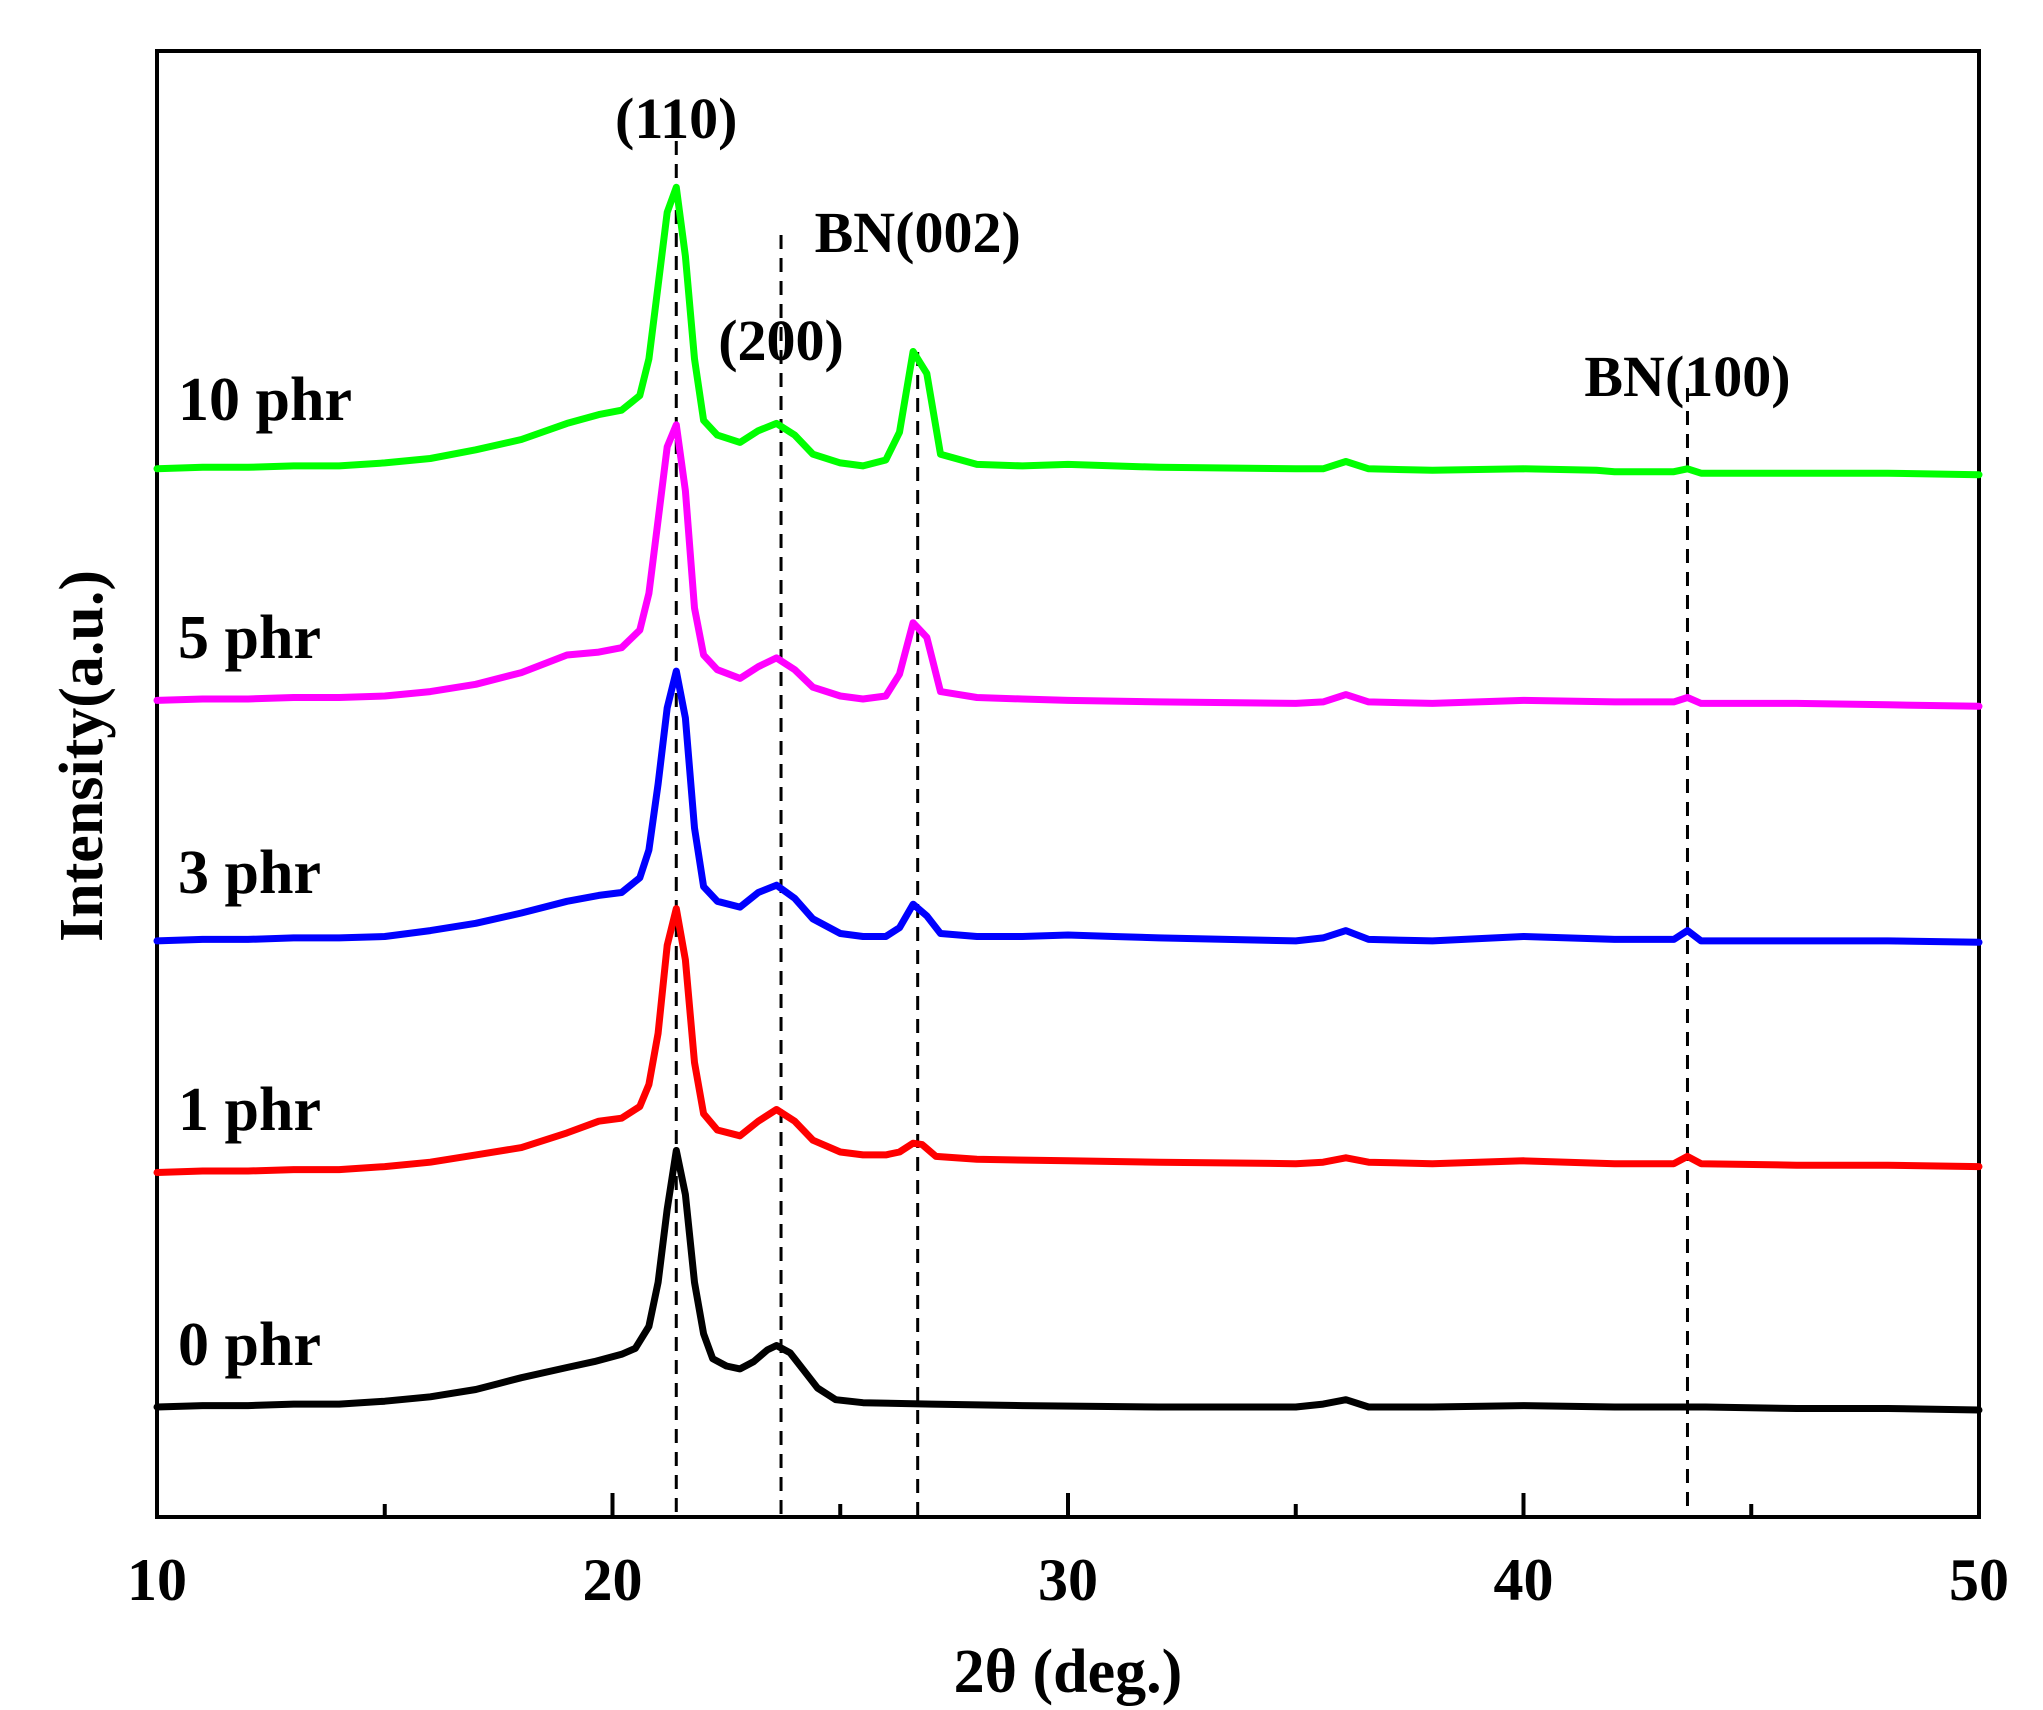  Describe the element at coordinates (1068, 1580) in the screenshot. I see `x-tick-label: 30` at that location.